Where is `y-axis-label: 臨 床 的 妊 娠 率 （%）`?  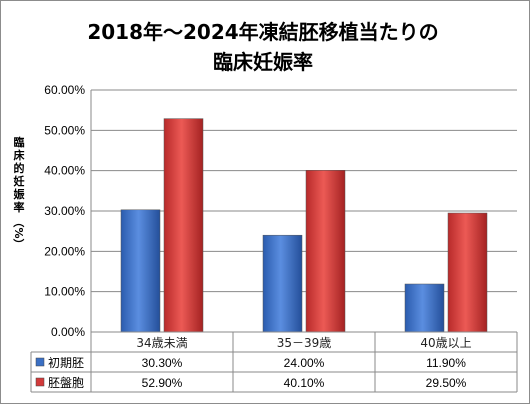
y-axis-label: 臨 床 的 妊 娠 率 （%） is located at coordinates (19, 192).